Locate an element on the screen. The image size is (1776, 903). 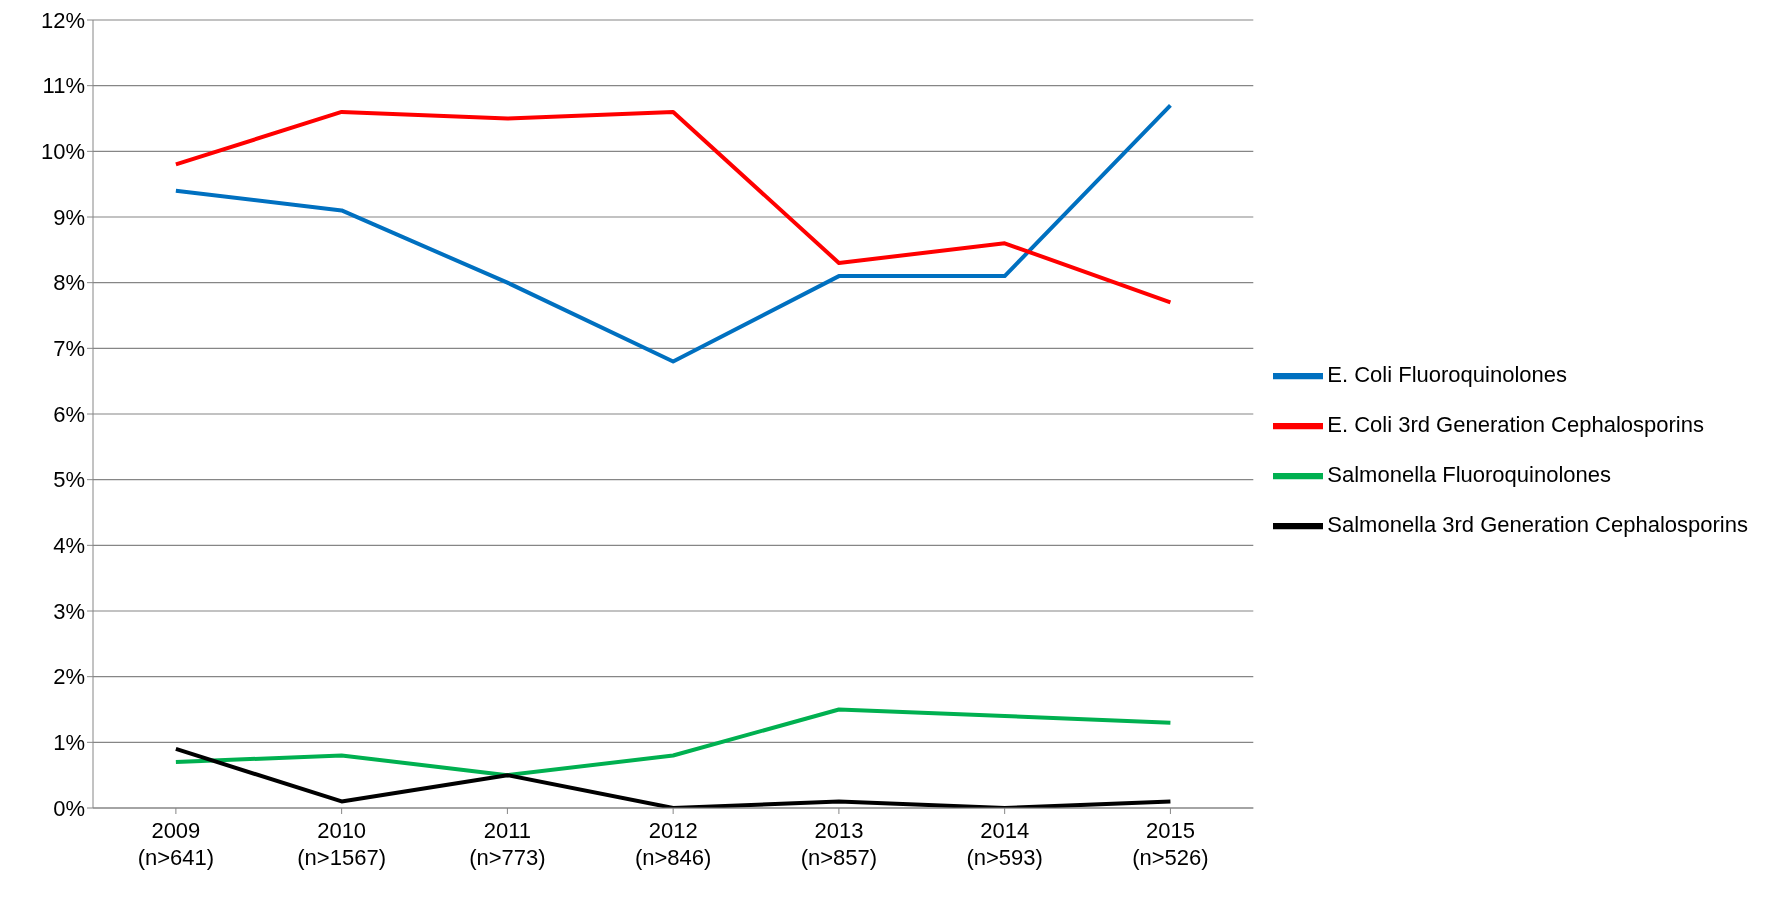
legend-label: E. Coli 3rd Generation Cephalosporins is located at coordinates (1515, 424).